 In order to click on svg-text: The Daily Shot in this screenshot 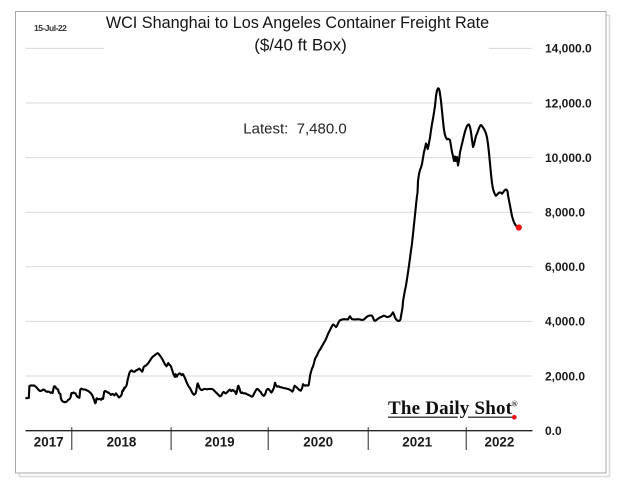, I will do `click(450, 408)`.